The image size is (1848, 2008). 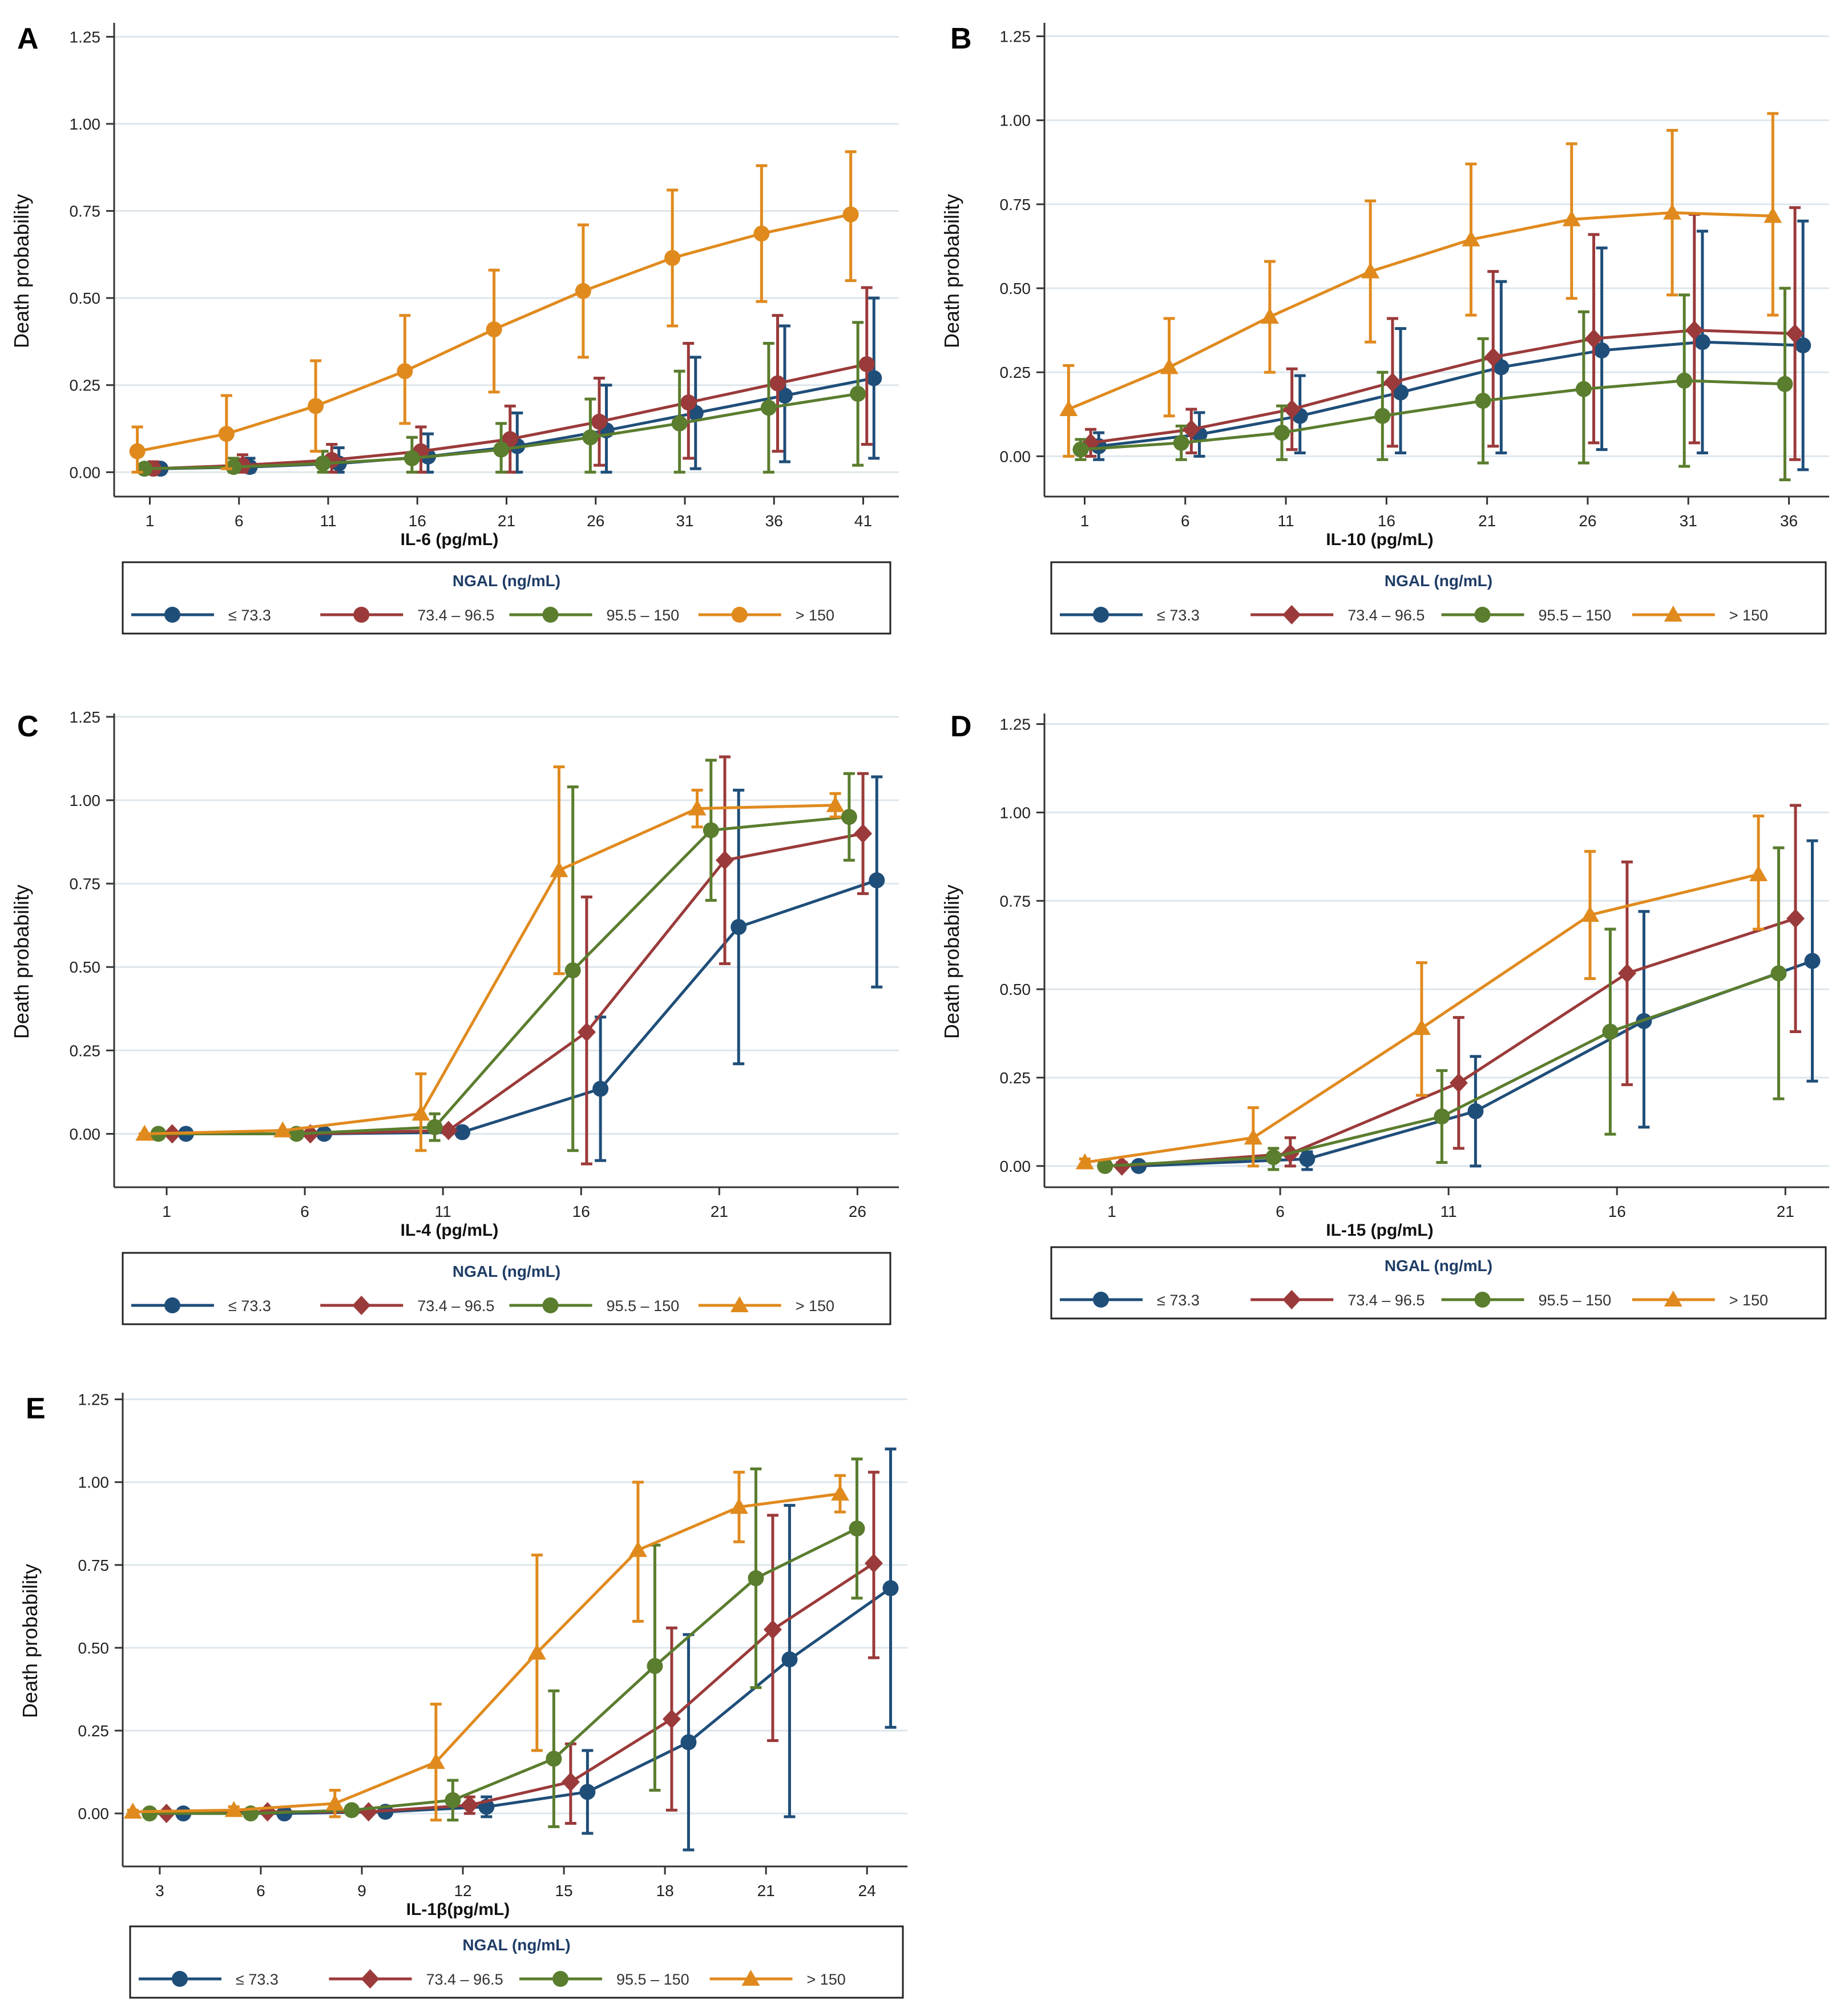 What do you see at coordinates (85, 967) in the screenshot?
I see `panel-c-ytick-label: 0.50` at bounding box center [85, 967].